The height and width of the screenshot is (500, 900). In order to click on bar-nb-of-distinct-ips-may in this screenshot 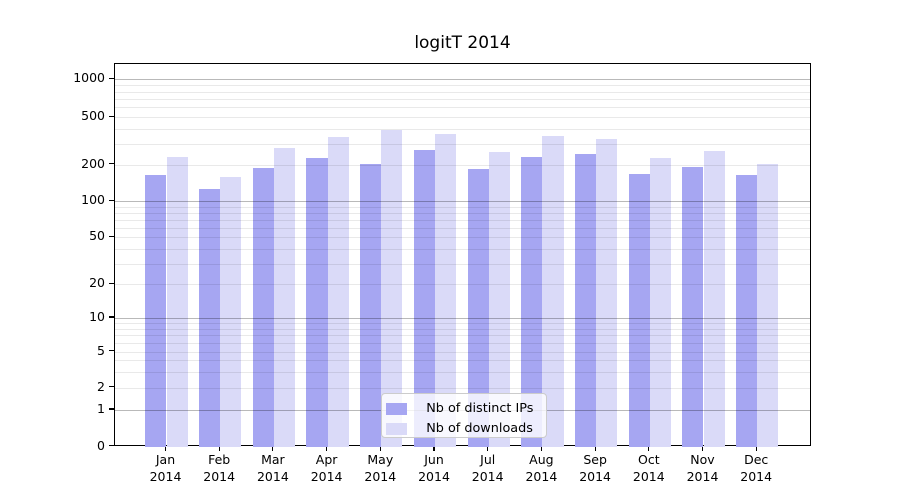, I will do `click(371, 305)`.